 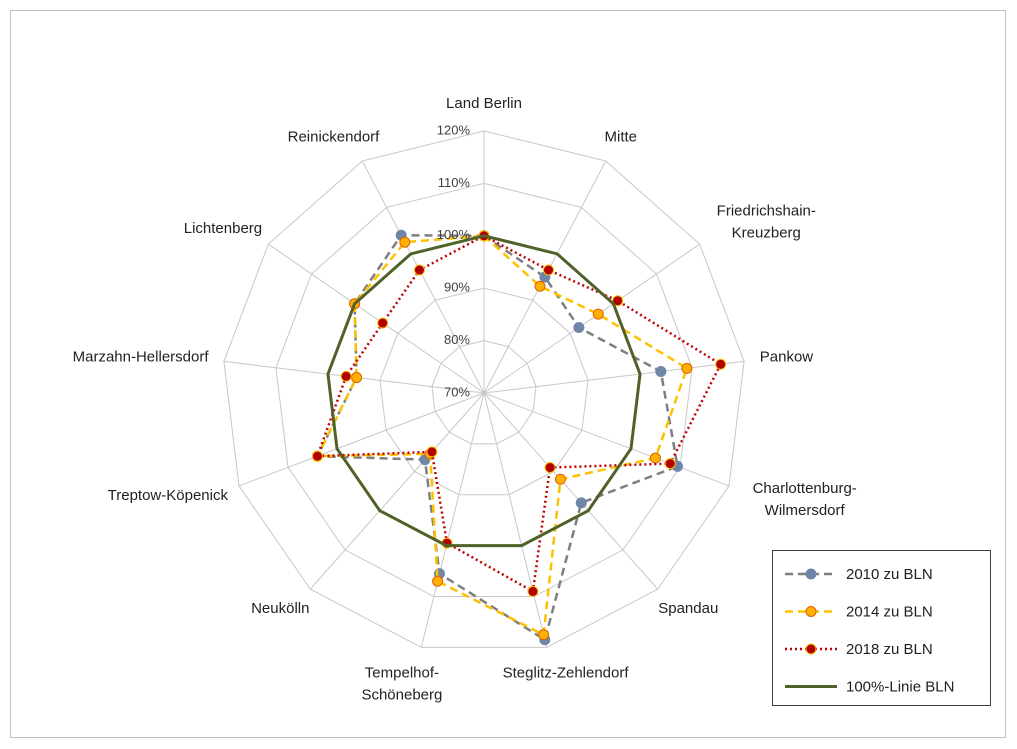 I want to click on r-tick-label: 100%, so click(x=454, y=234).